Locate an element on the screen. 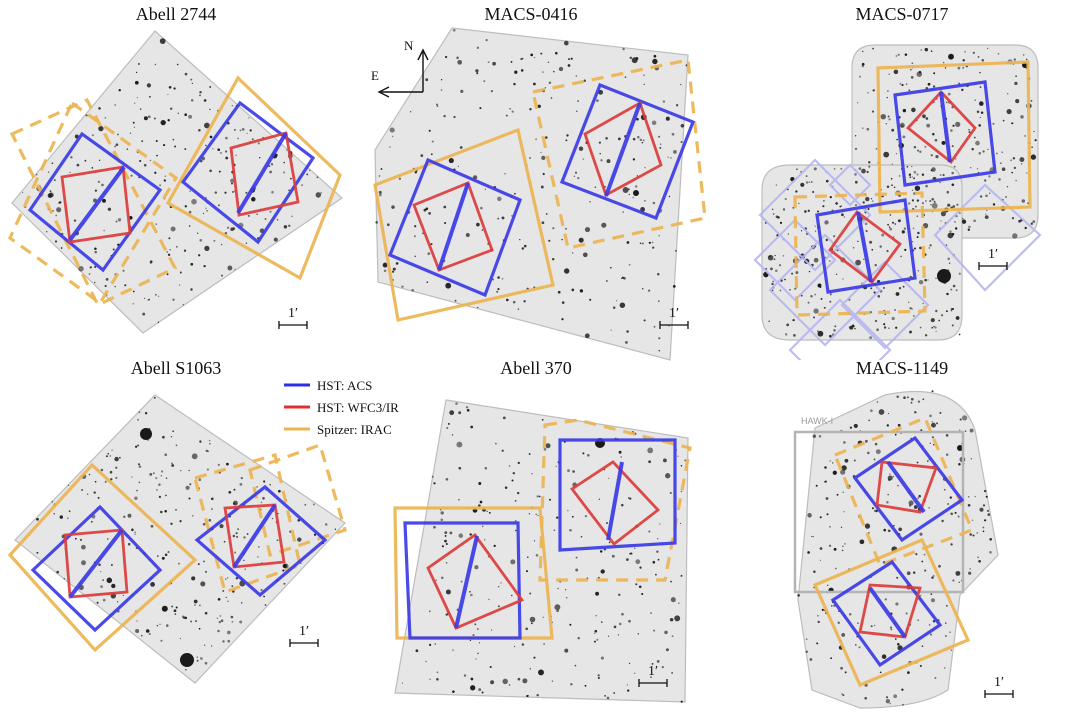  irac-footprint-parallel is located at coordinates (615, 500).